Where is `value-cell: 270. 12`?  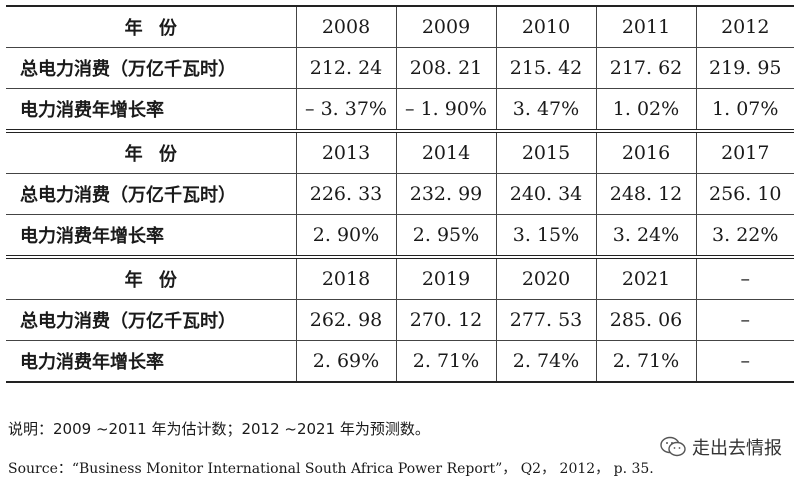 value-cell: 270. 12 is located at coordinates (446, 320).